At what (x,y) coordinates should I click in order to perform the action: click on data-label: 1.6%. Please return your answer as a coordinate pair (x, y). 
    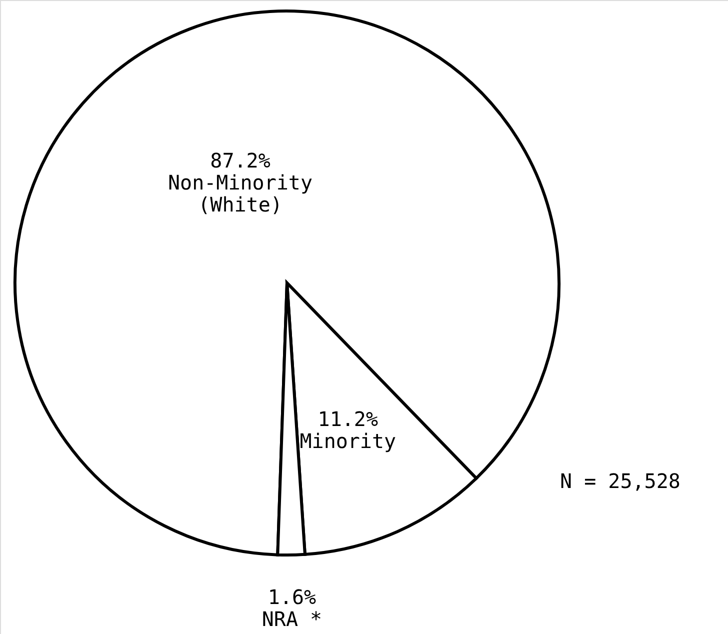
    Looking at the image, I should click on (292, 596).